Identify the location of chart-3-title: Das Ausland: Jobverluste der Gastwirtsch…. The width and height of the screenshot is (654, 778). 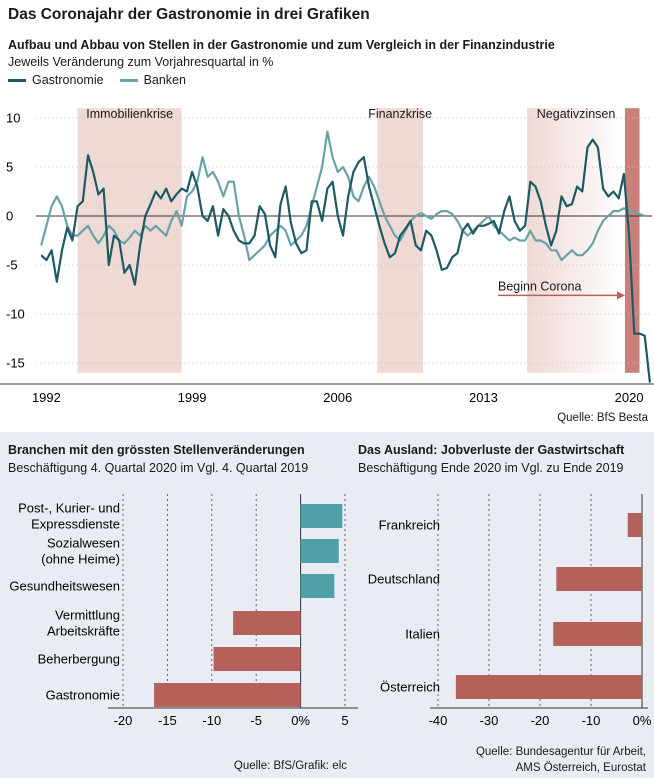
(491, 450).